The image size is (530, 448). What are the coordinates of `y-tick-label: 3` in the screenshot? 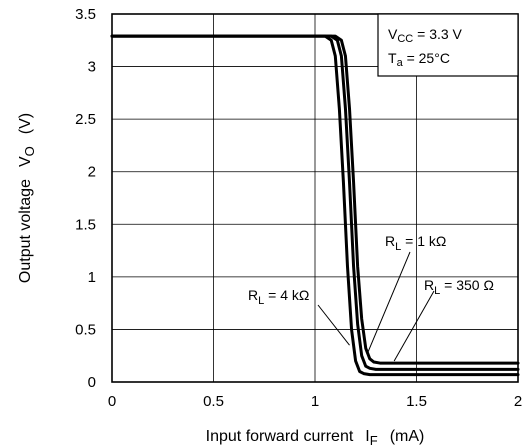 It's located at (92, 67).